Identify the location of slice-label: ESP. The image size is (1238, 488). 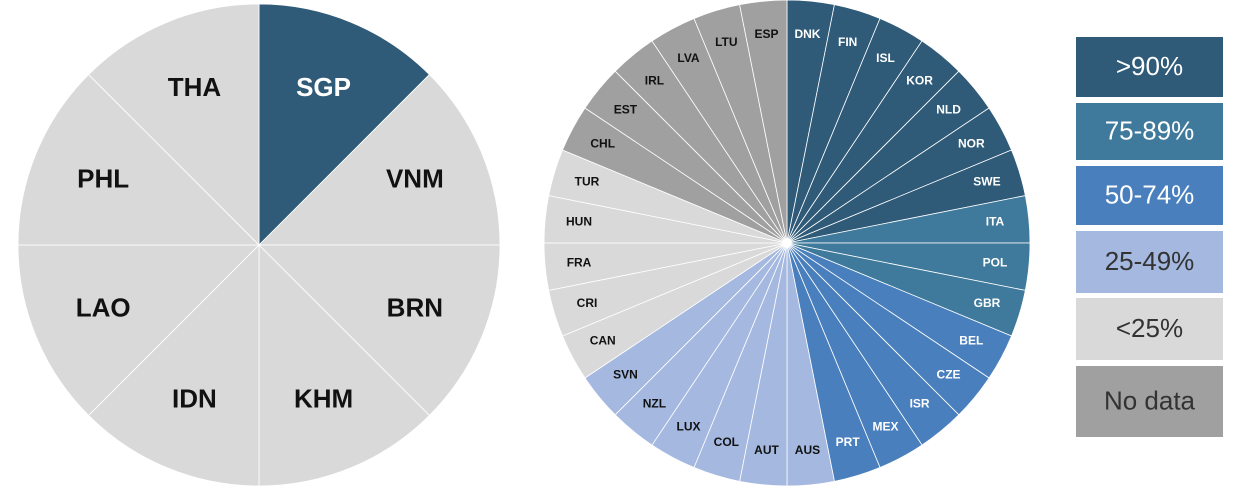
(767, 34).